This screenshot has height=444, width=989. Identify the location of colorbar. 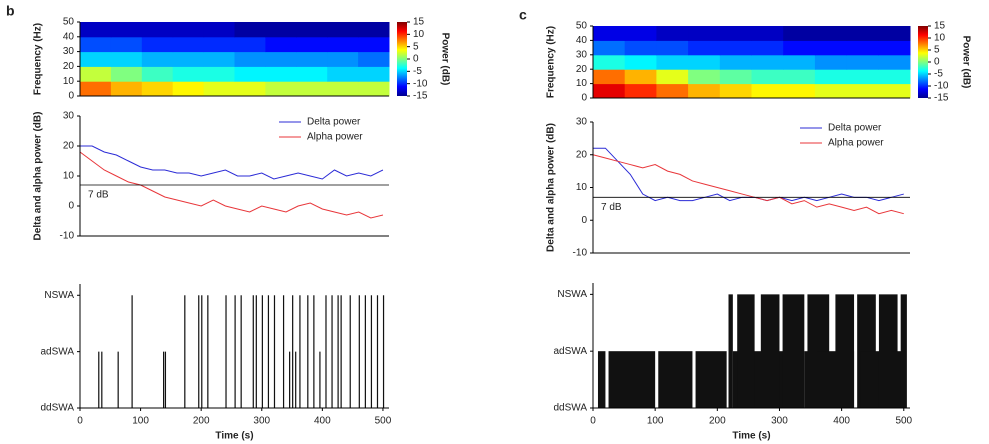
(402, 59).